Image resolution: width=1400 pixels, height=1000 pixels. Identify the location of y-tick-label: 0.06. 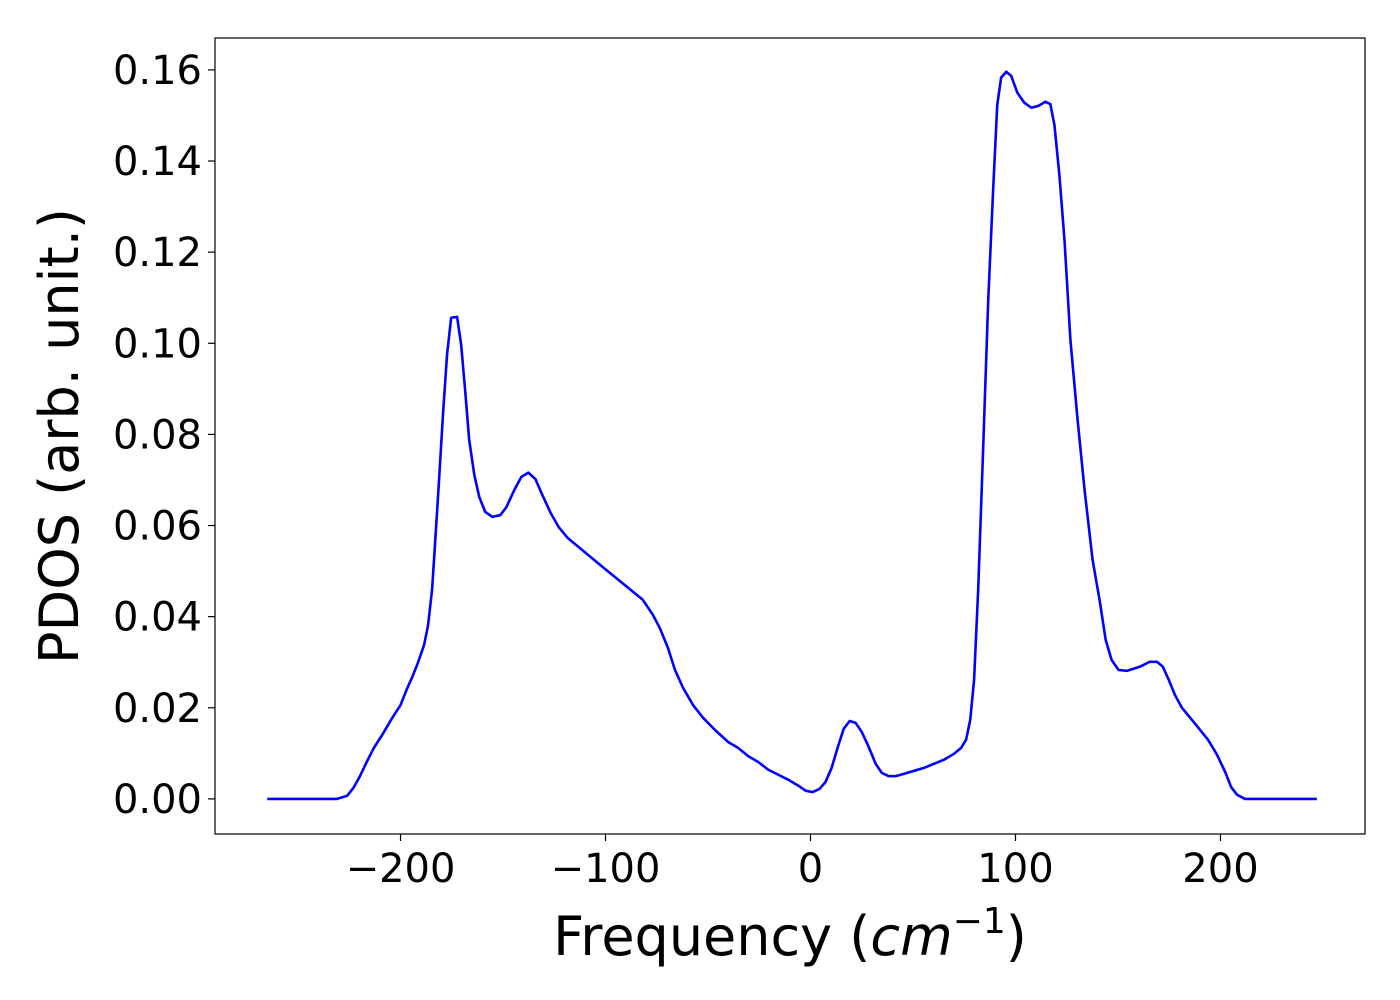
(157, 527).